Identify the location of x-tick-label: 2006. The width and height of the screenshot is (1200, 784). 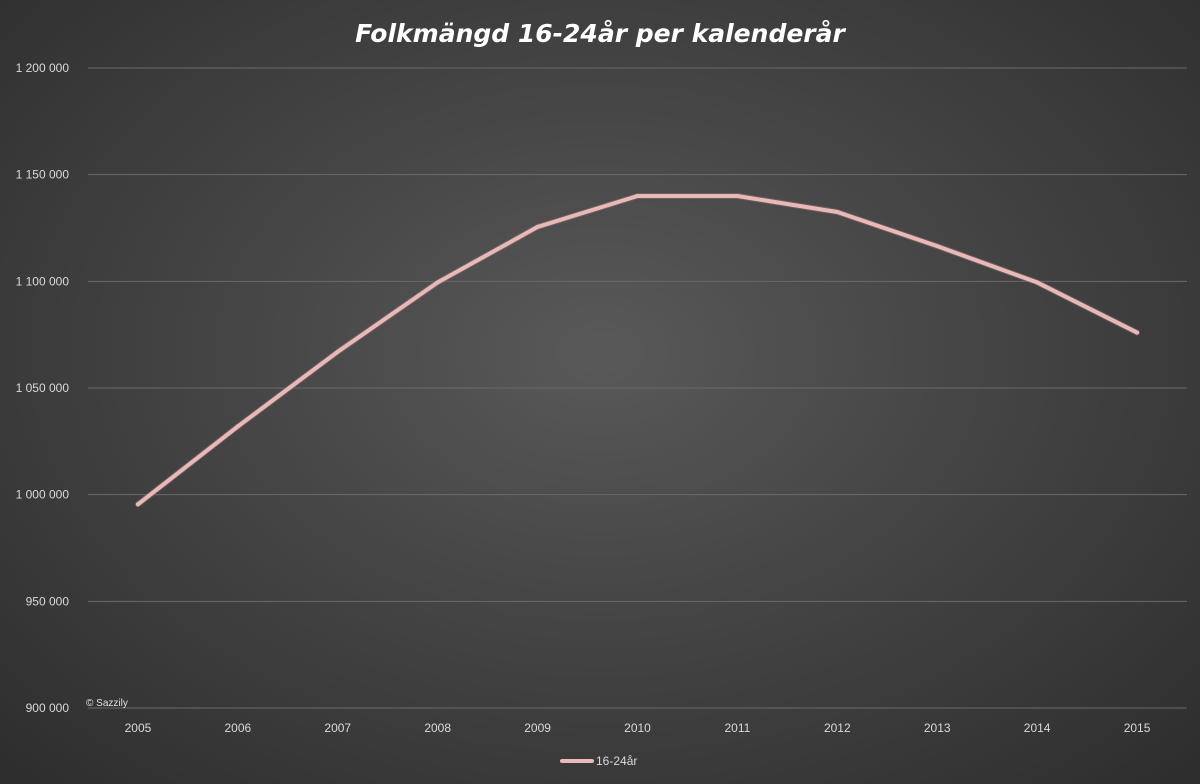
(238, 728).